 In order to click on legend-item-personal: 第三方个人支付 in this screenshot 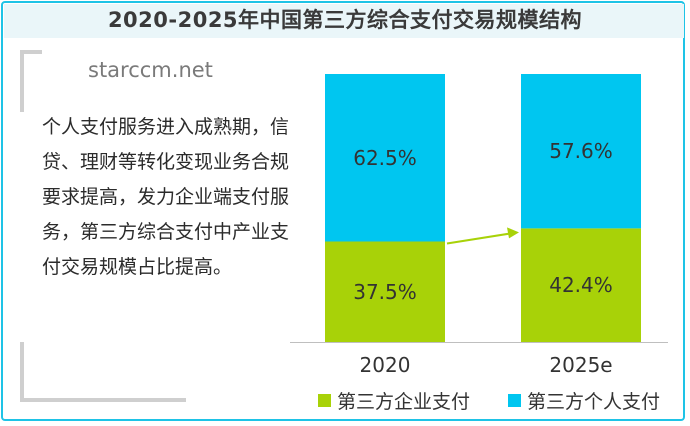, I will do `click(584, 400)`.